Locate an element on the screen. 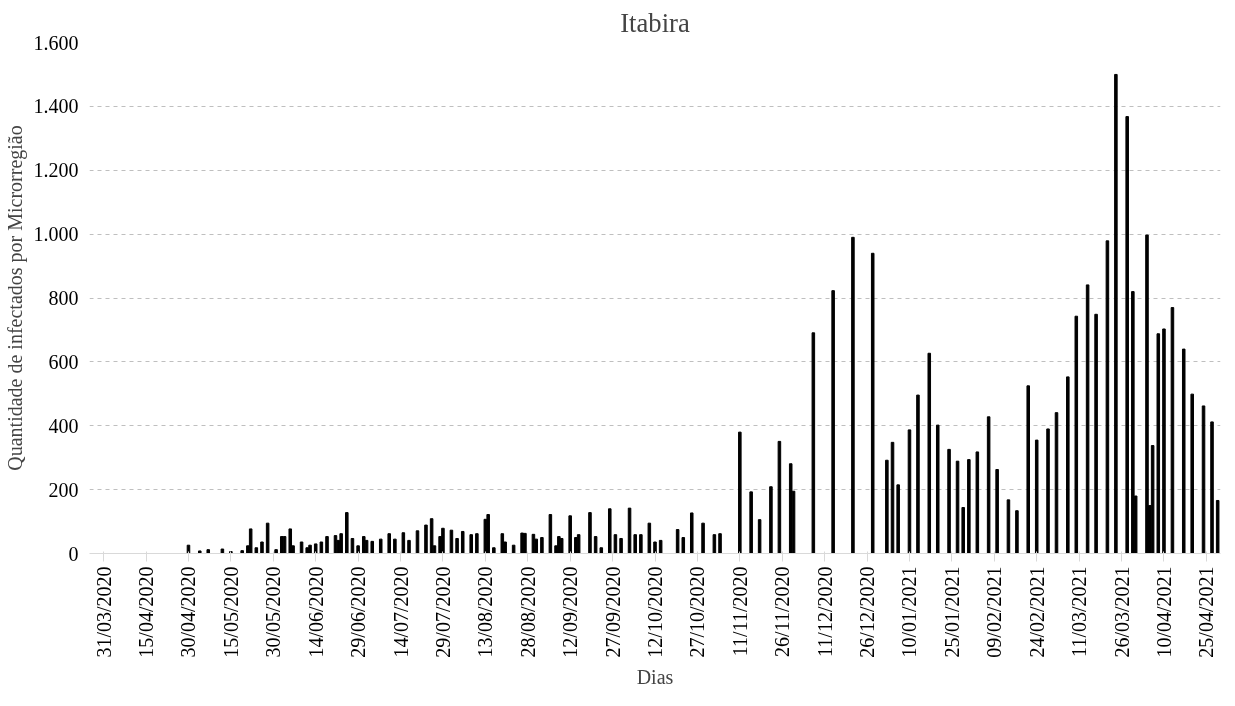 Image resolution: width=1235 pixels, height=706 pixels. y-tick-label: 0 is located at coordinates (73, 553).